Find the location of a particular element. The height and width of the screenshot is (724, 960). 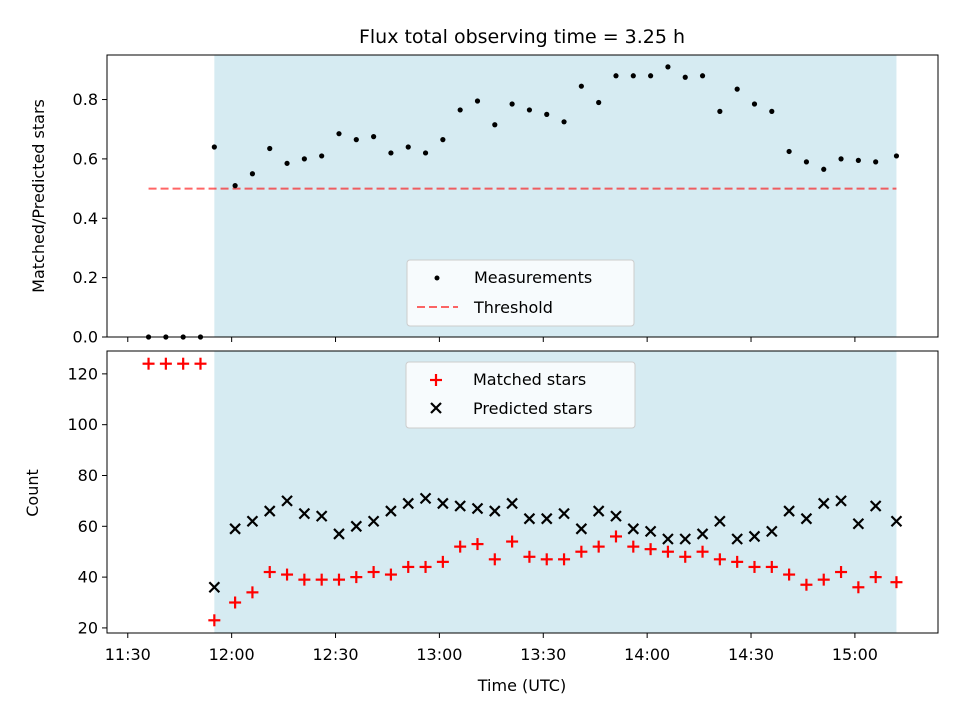

bottom-y-axis-label: Count is located at coordinates (32, 493).